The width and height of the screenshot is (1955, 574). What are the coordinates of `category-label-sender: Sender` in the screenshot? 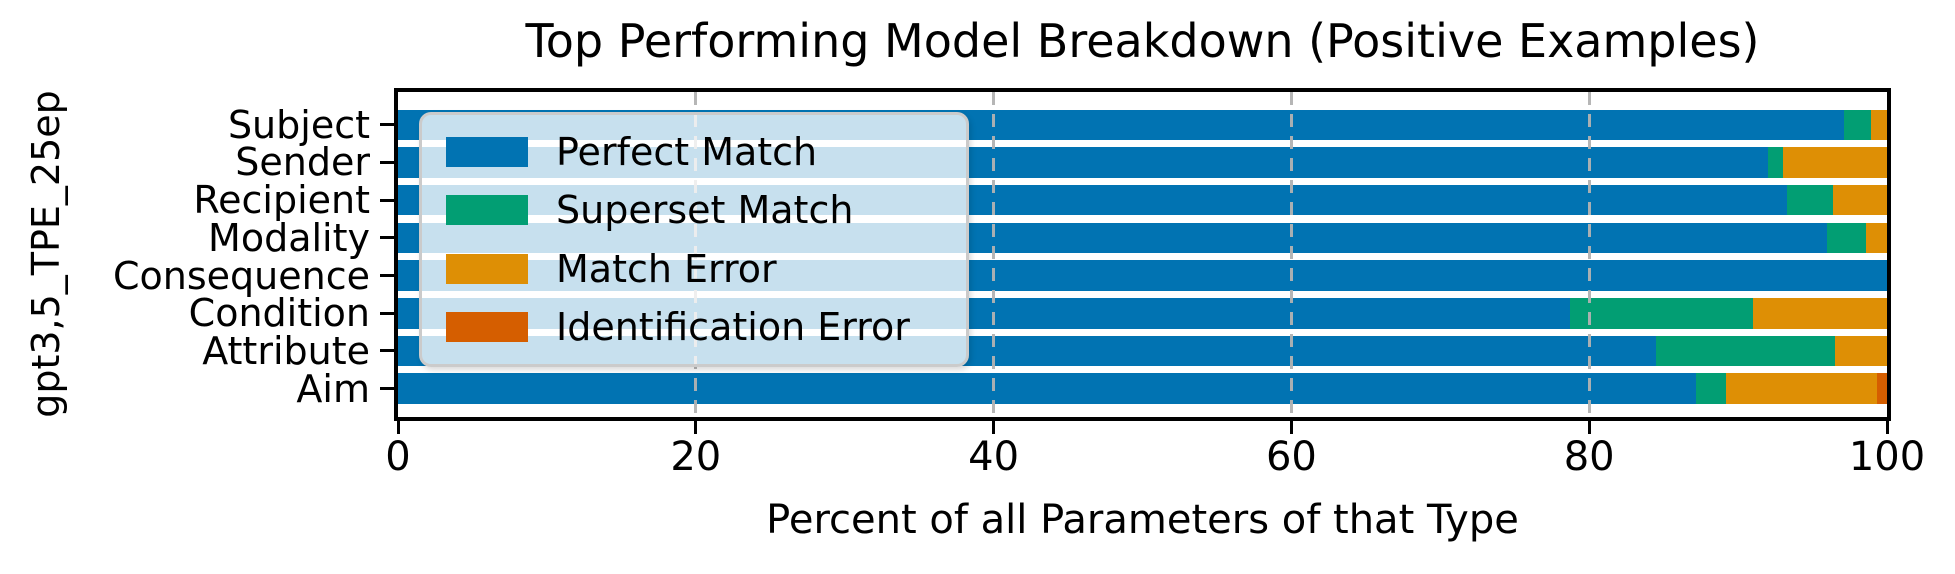 It's located at (302, 162).